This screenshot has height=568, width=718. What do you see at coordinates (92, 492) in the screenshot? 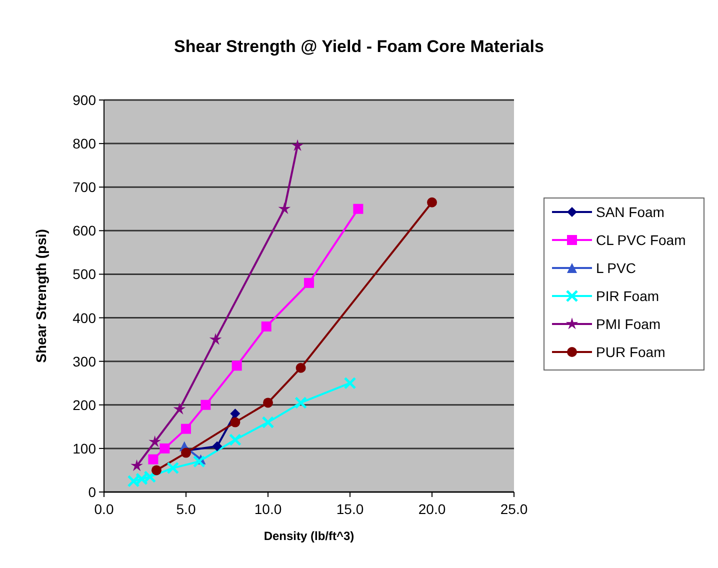
I see `y-tick-label: 0` at bounding box center [92, 492].